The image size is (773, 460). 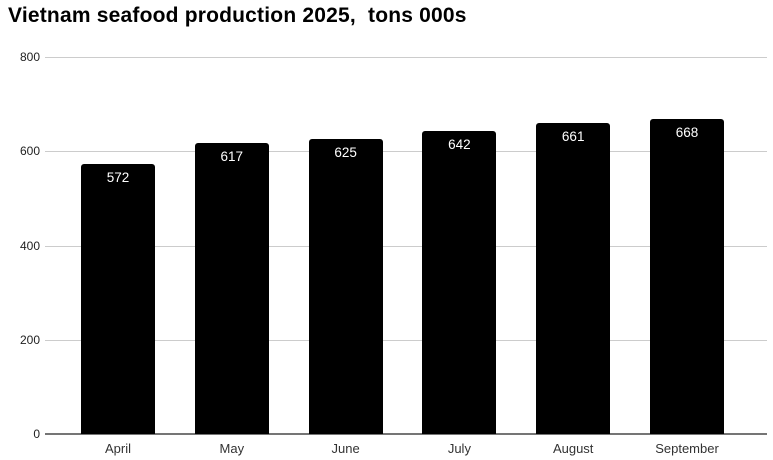 What do you see at coordinates (117, 448) in the screenshot?
I see `x-category-label: April` at bounding box center [117, 448].